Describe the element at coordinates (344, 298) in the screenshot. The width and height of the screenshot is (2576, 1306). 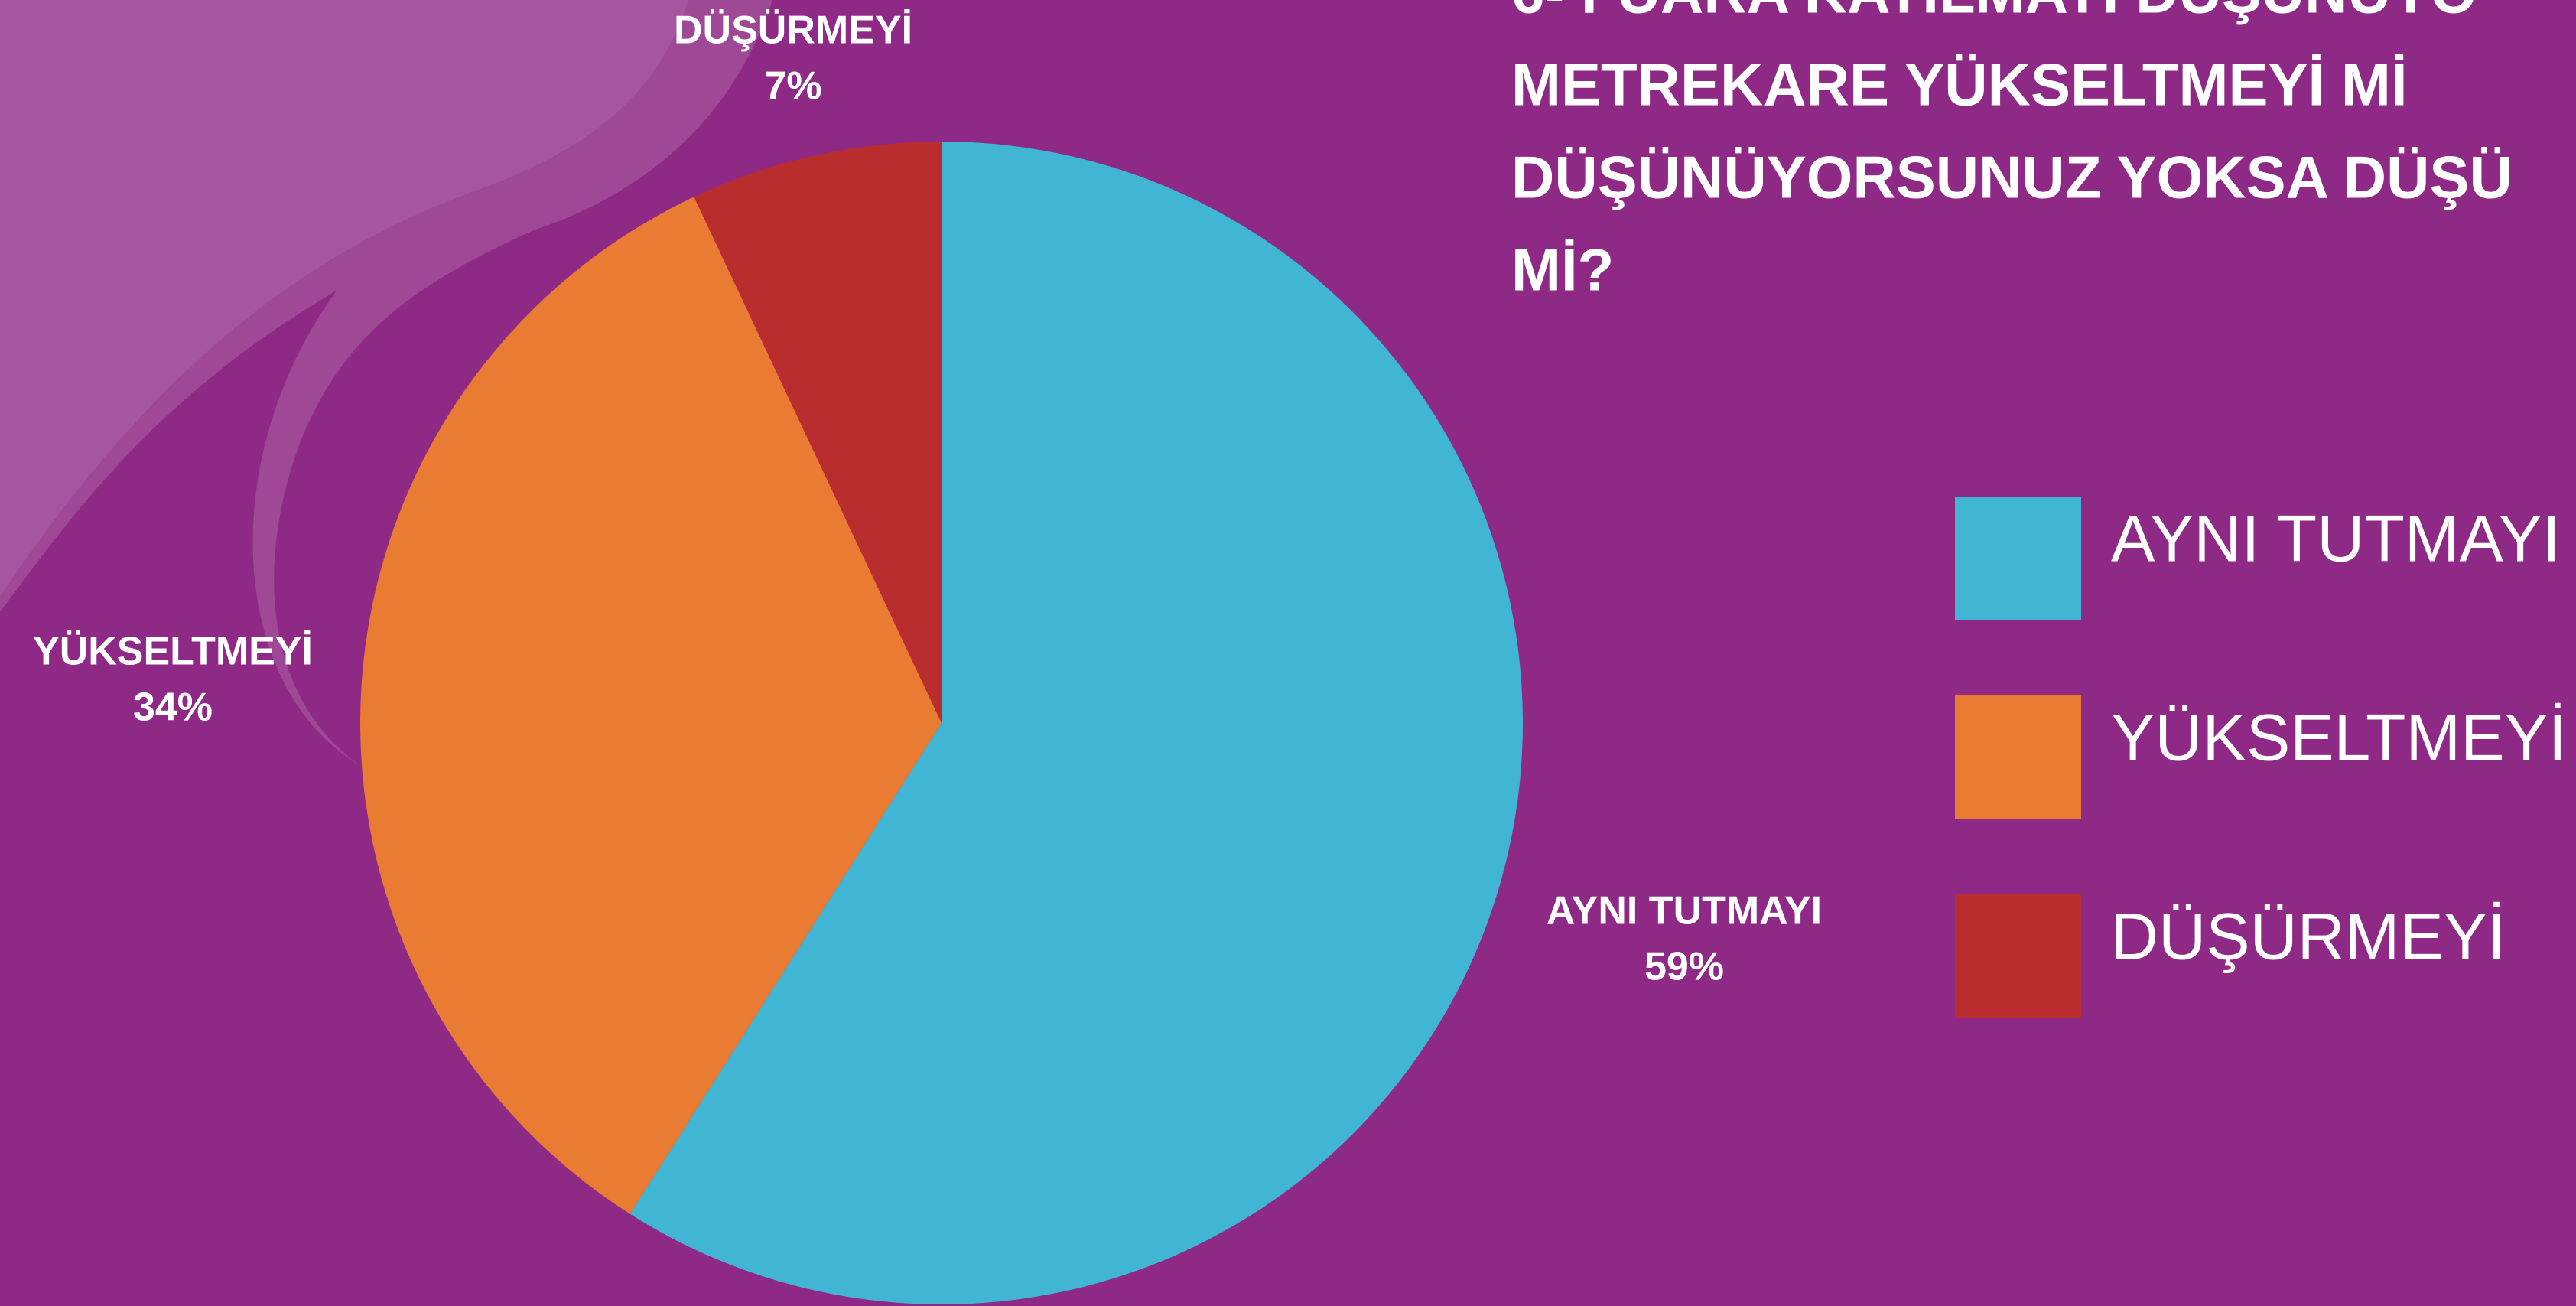
I see `decor-swoosh-inner` at that location.